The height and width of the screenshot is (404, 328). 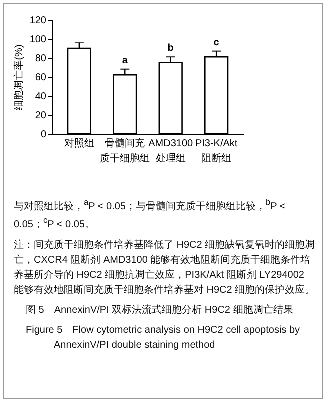 What do you see at coordinates (165, 268) in the screenshot?
I see `text: 注：间充质干细胞条件培养基降低了 H9C2 细胞缺氧复氧时的细胞凋亡，CXCR4 阻断剂 AMD3100 能够有效地阻断间充质干细胞条件培养基所介导的 H9C2 细胞抗凋亡效应，PI3K/Akt 阻断剂 LY294002 能够有效地阻断间充质干细胞条件培养基对 H9C2 细胞的保护效应。` at bounding box center [165, 268].